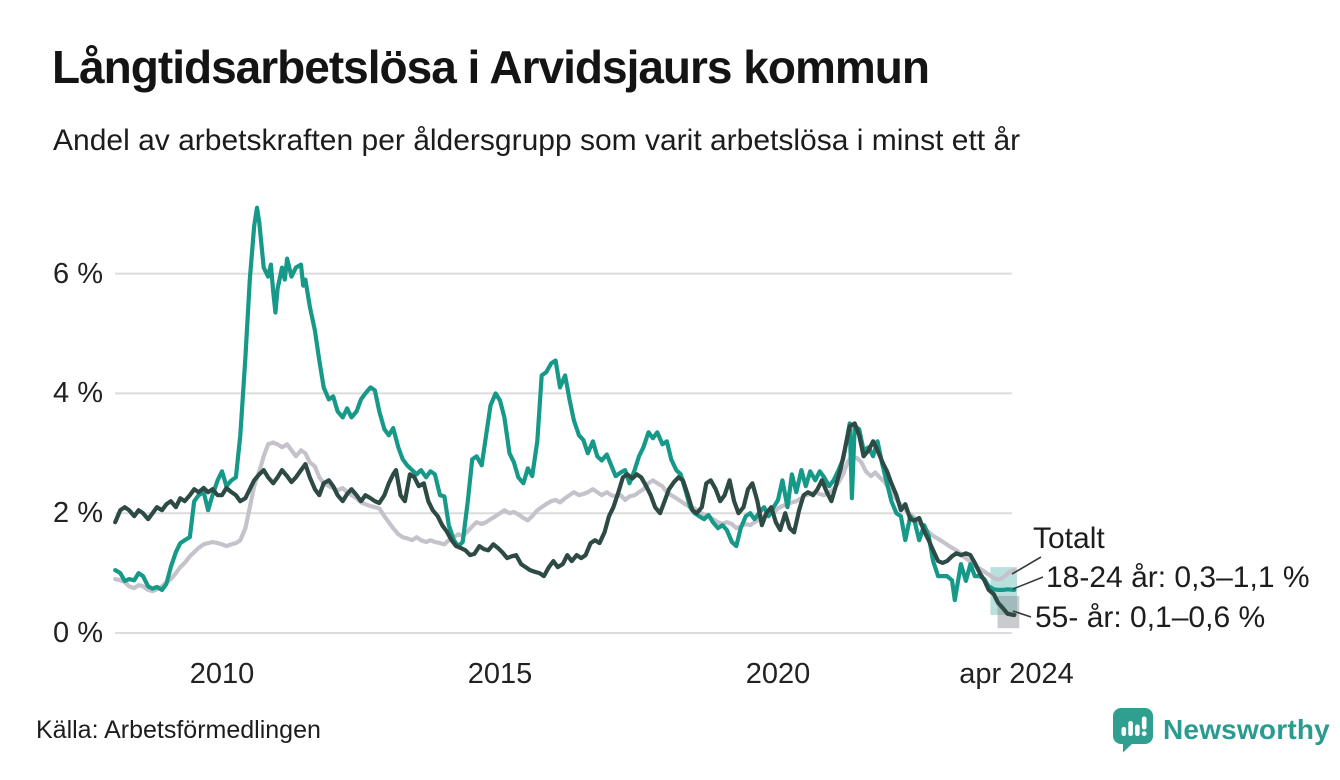  What do you see at coordinates (1069, 538) in the screenshot?
I see `series-label-totalt: Totalt` at bounding box center [1069, 538].